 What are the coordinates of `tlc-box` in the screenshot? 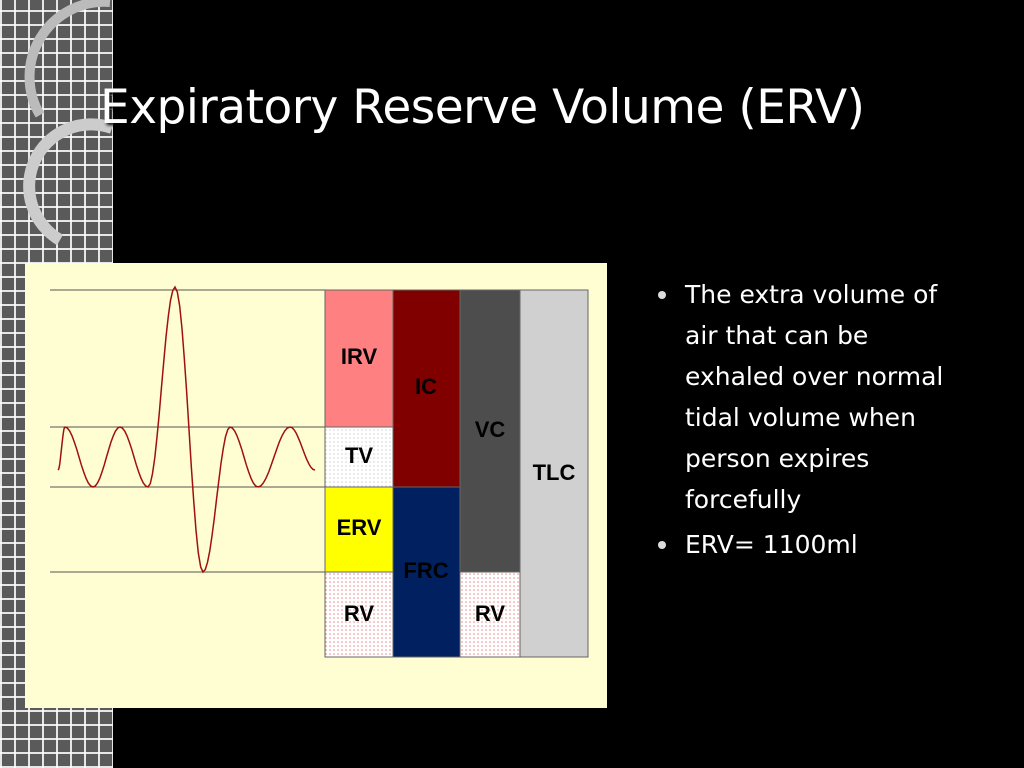 It's located at (554, 473).